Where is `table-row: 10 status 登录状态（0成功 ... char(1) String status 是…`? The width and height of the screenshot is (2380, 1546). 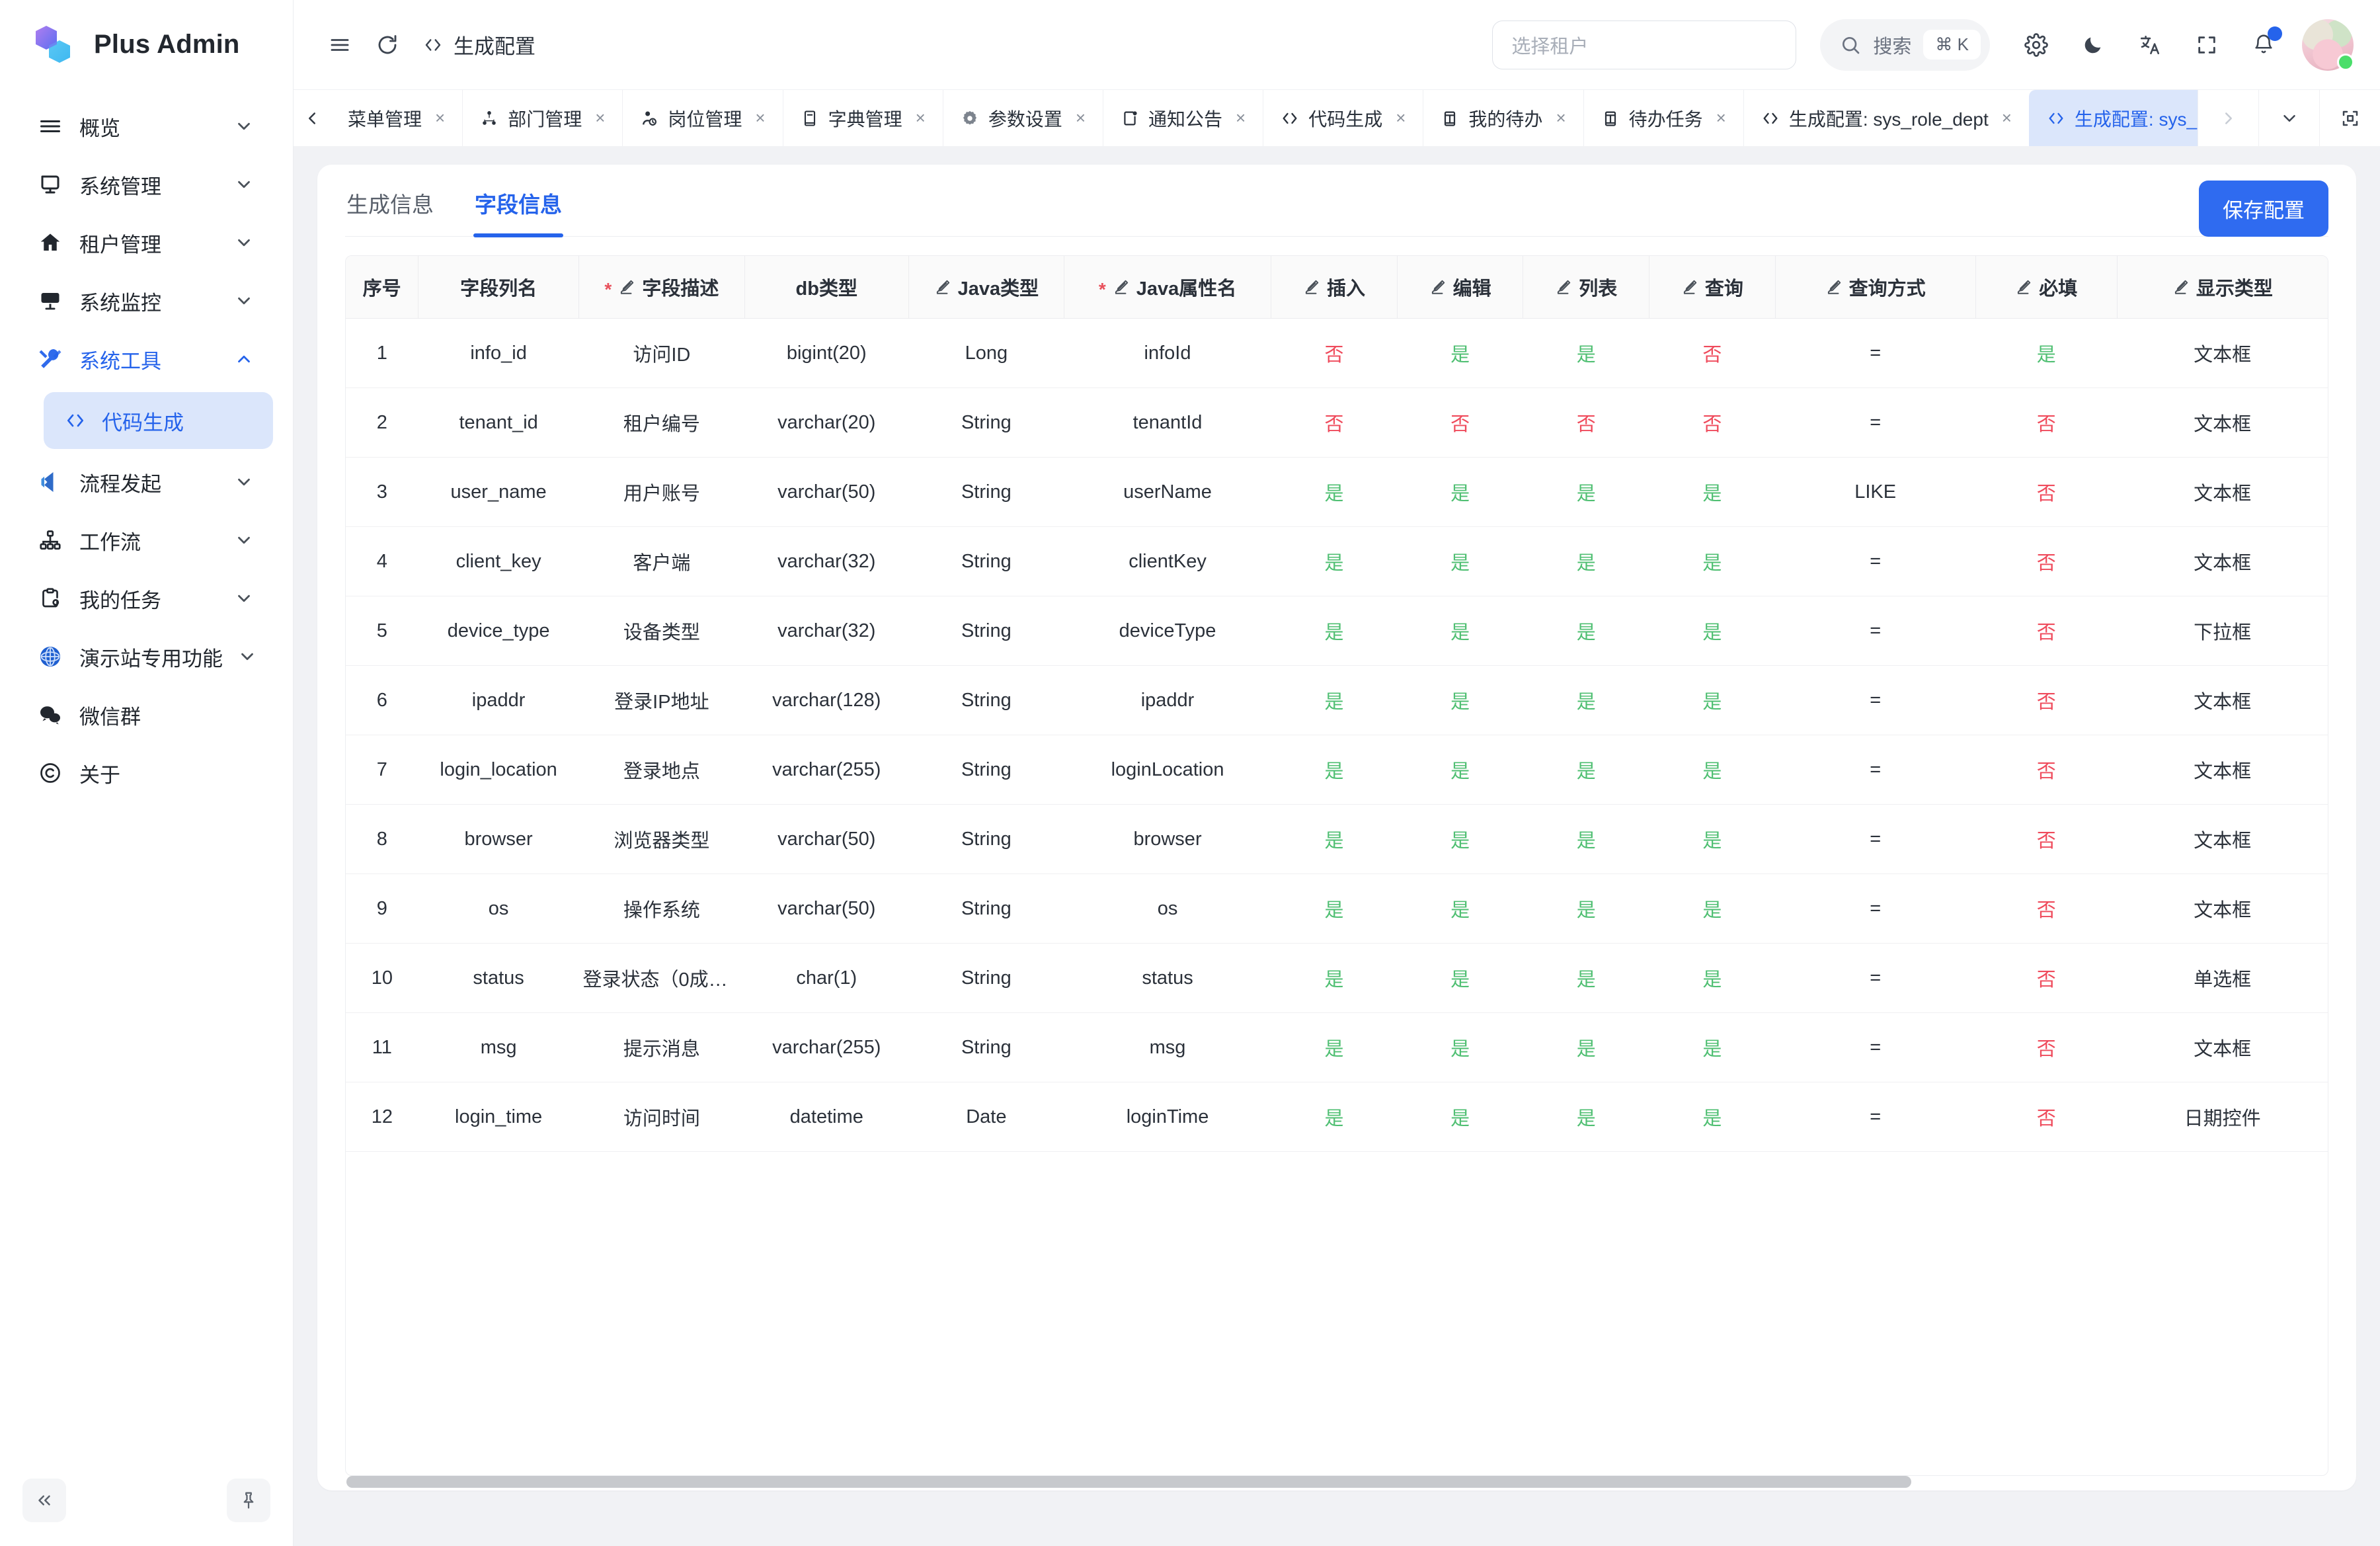 table-row: 10 status 登录状态（0成功 ... char(1) String status 是… is located at coordinates (1337, 978).